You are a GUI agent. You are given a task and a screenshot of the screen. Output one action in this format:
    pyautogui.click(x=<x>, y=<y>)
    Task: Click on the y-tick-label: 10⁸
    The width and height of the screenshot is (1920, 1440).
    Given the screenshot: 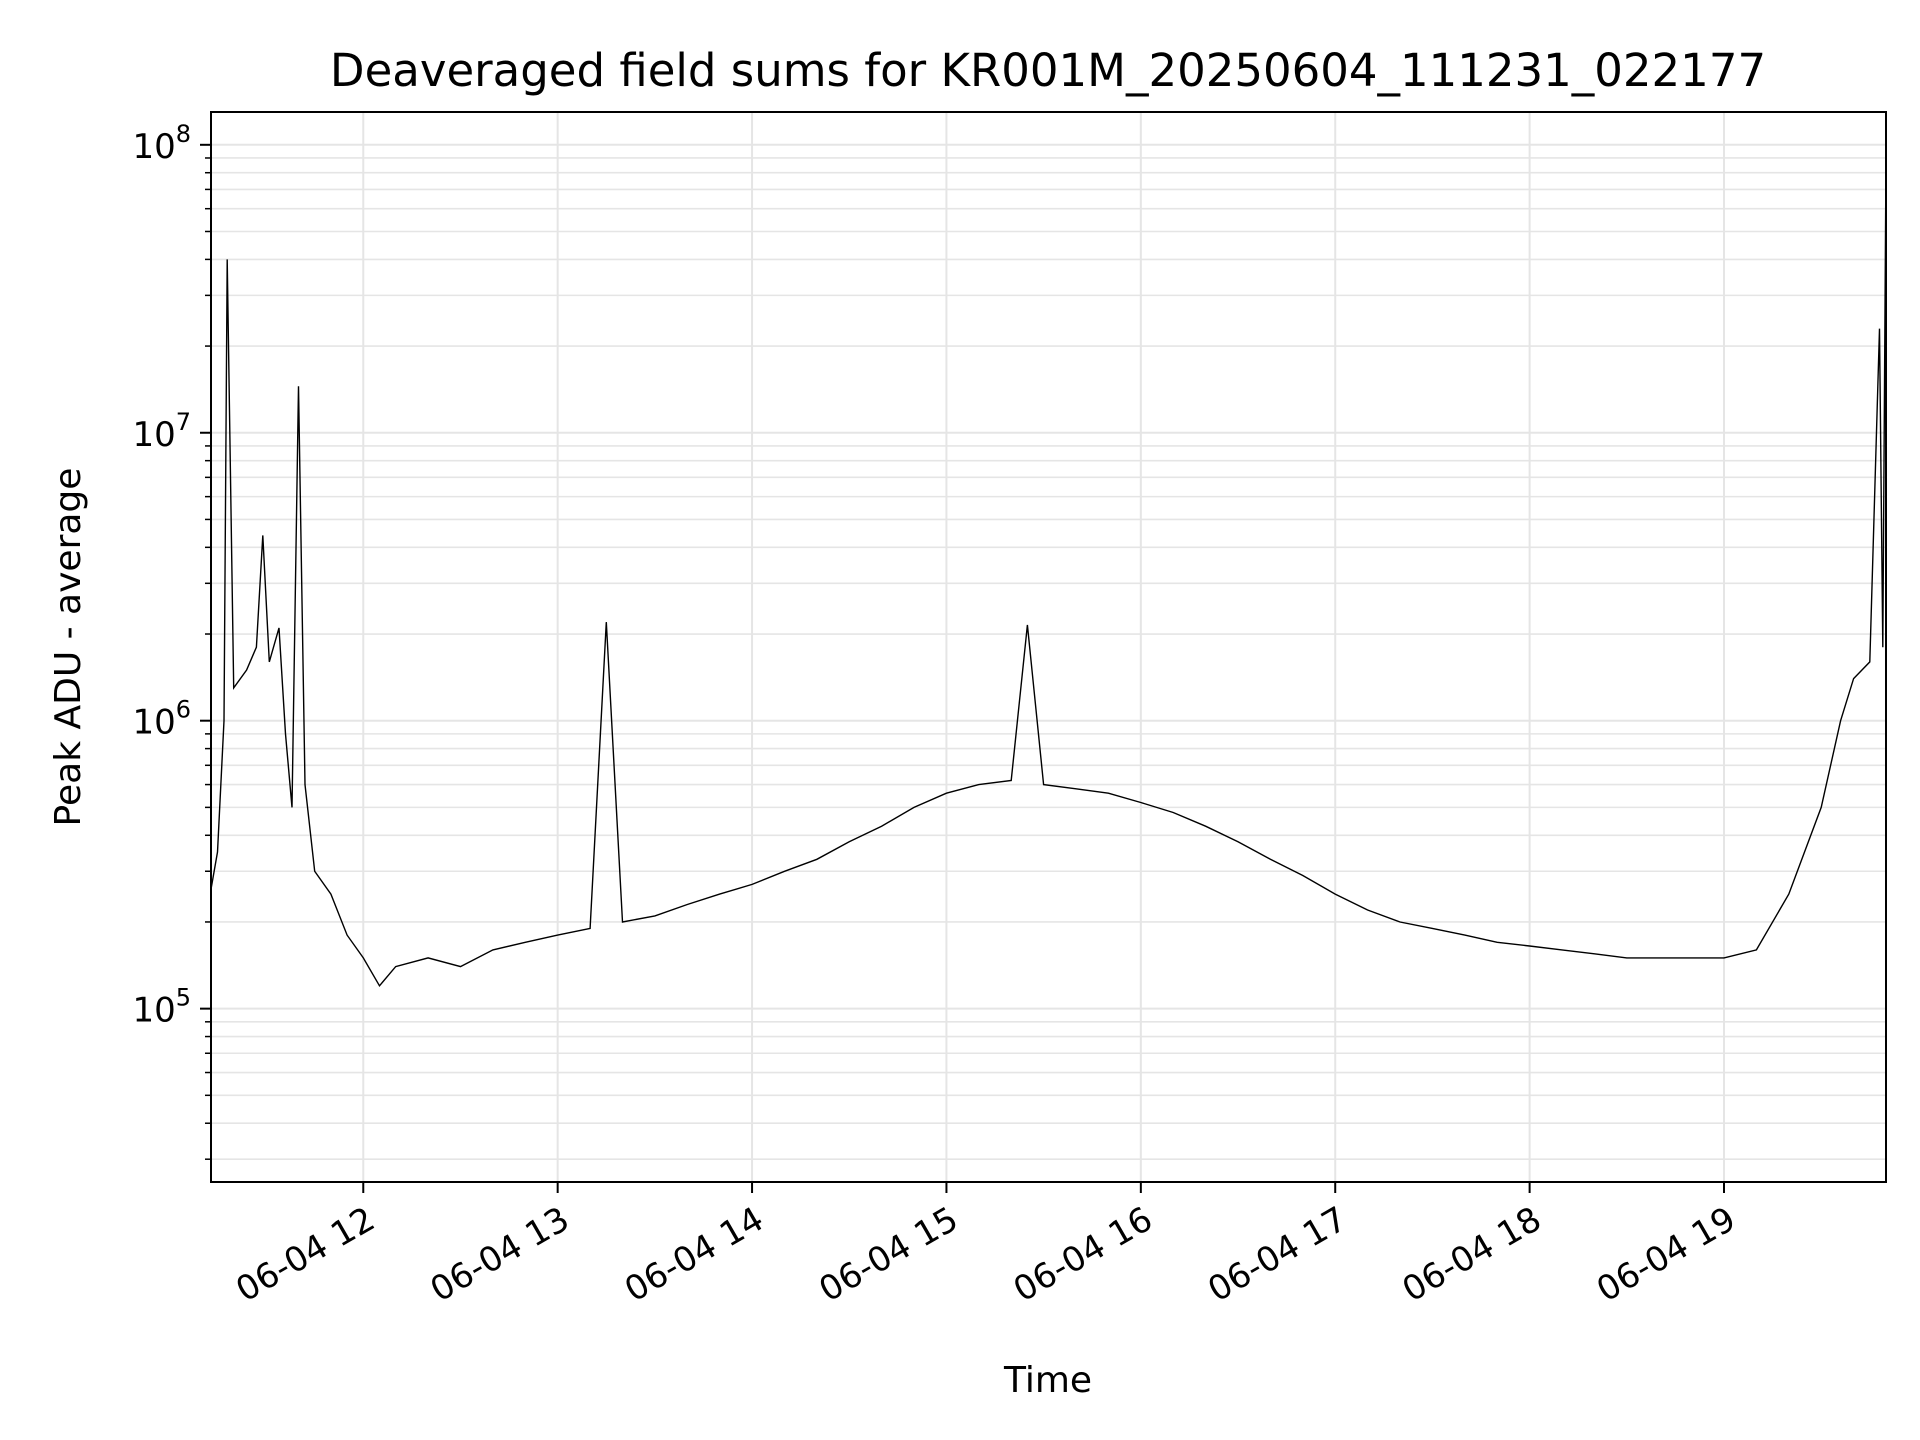 What is the action you would take?
    pyautogui.click(x=161, y=143)
    